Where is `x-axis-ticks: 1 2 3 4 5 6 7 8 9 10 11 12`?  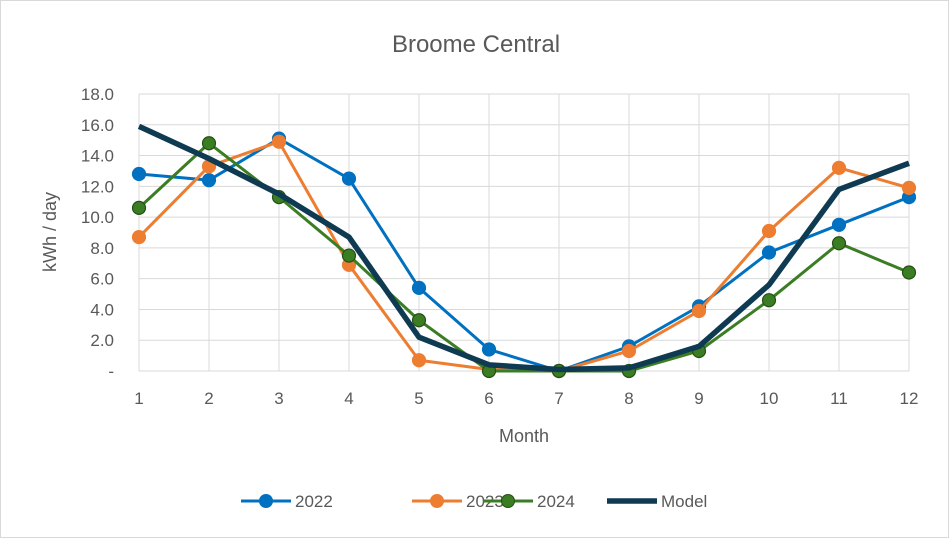
x-axis-ticks: 1 2 3 4 5 6 7 8 9 10 11 12 is located at coordinates (526, 398).